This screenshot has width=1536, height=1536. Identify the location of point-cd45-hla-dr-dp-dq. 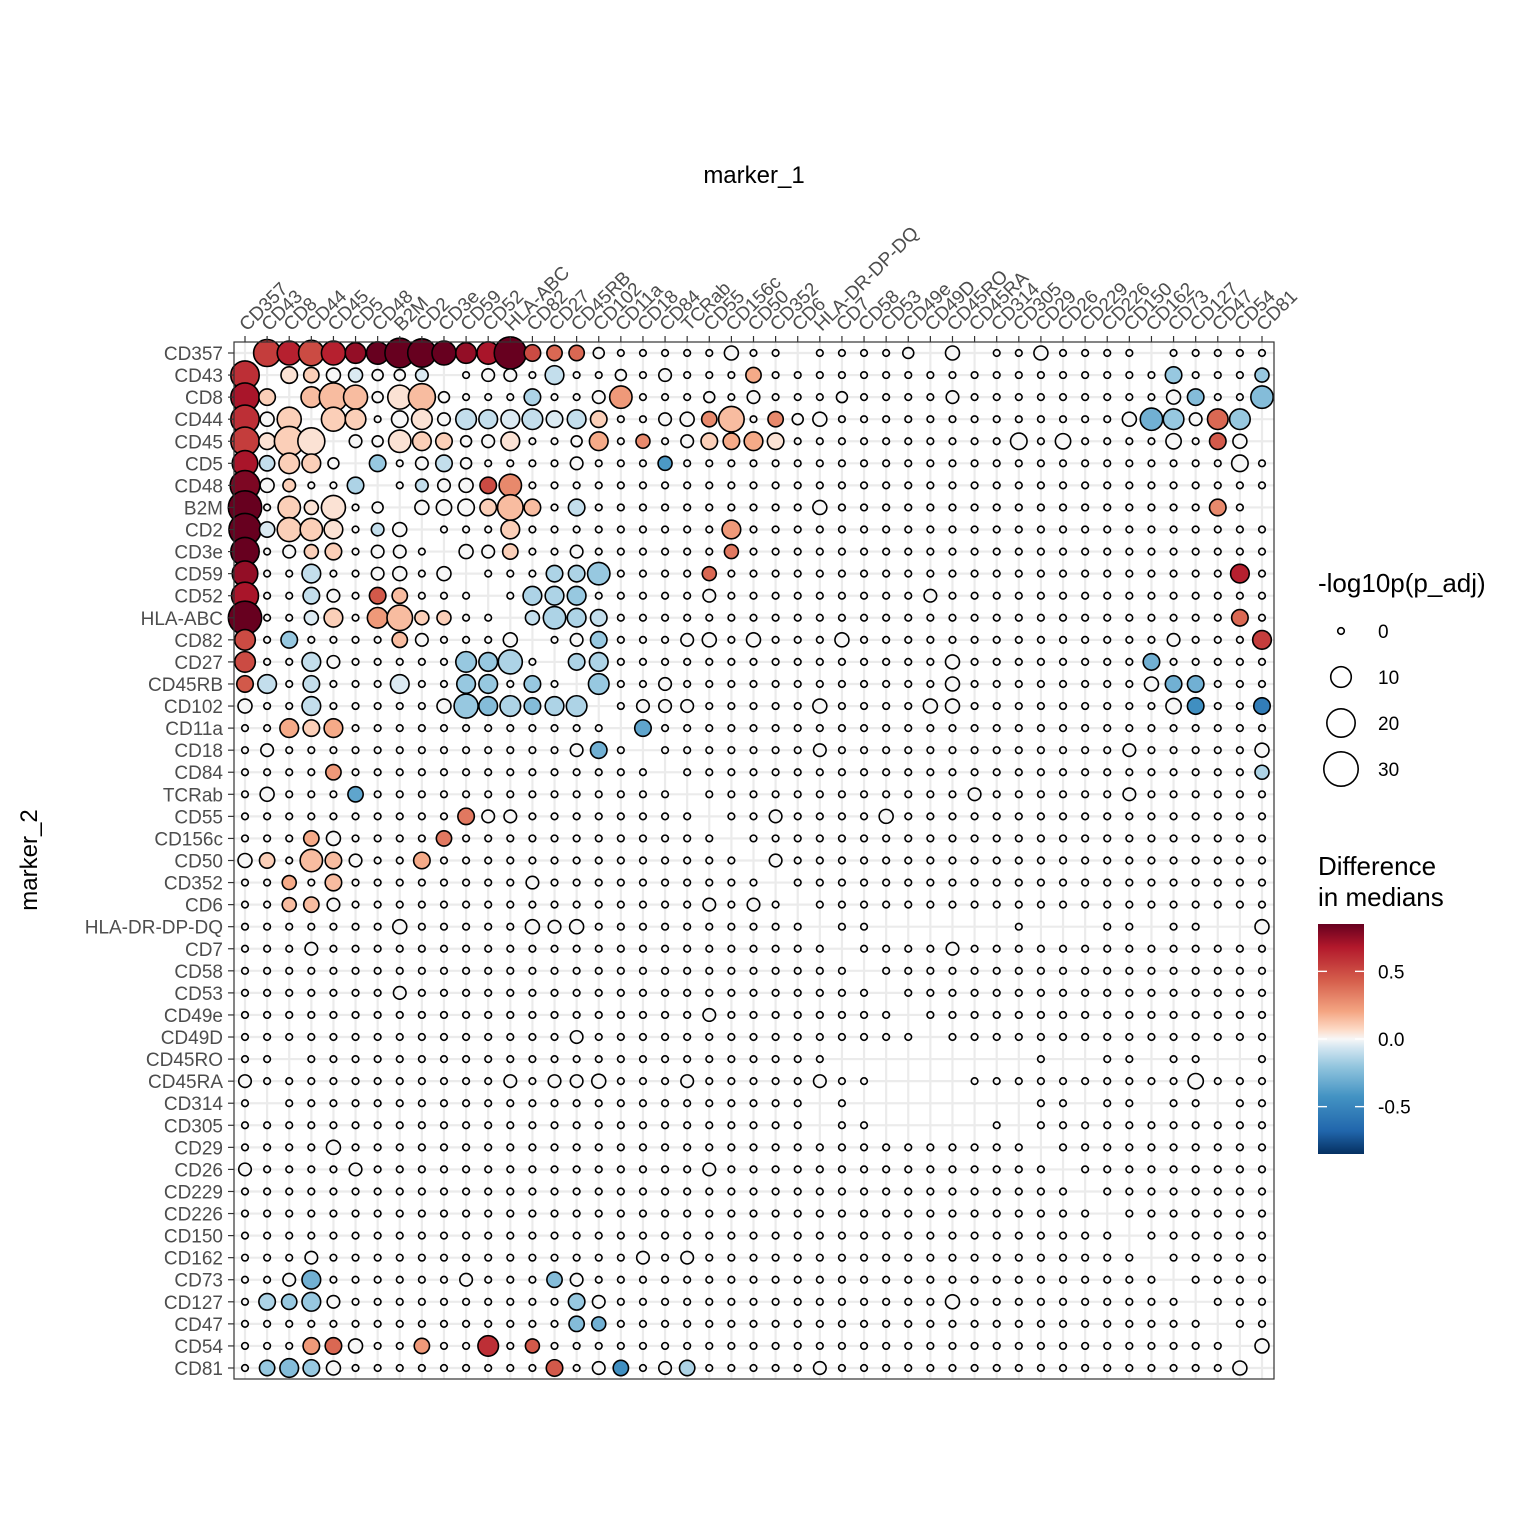
(819, 441).